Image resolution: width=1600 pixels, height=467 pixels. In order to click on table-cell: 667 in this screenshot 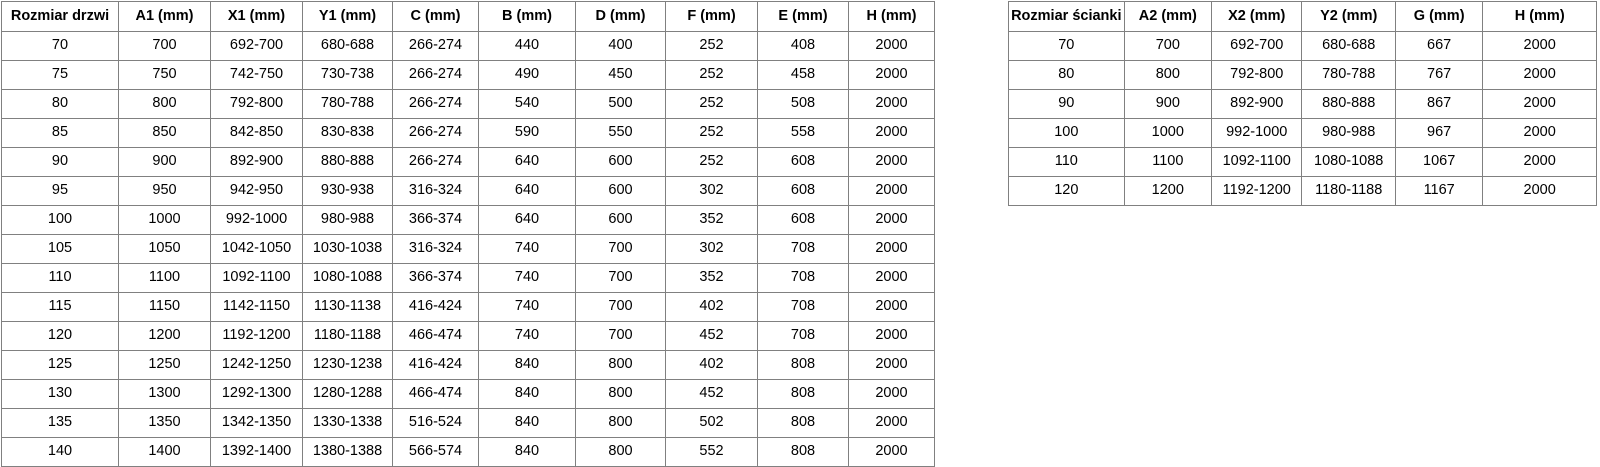, I will do `click(1439, 46)`.